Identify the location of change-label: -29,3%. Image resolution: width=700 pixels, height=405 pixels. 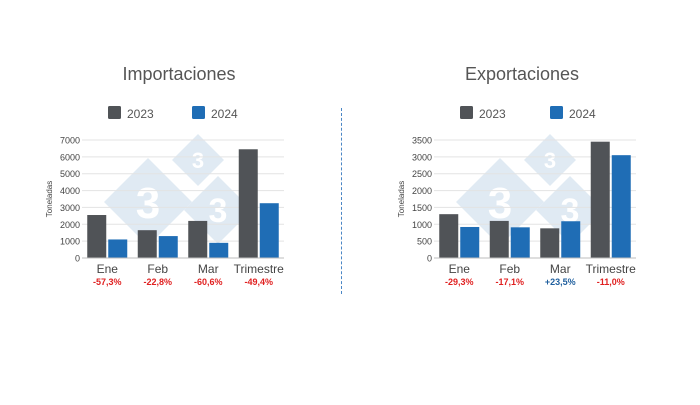
(459, 282).